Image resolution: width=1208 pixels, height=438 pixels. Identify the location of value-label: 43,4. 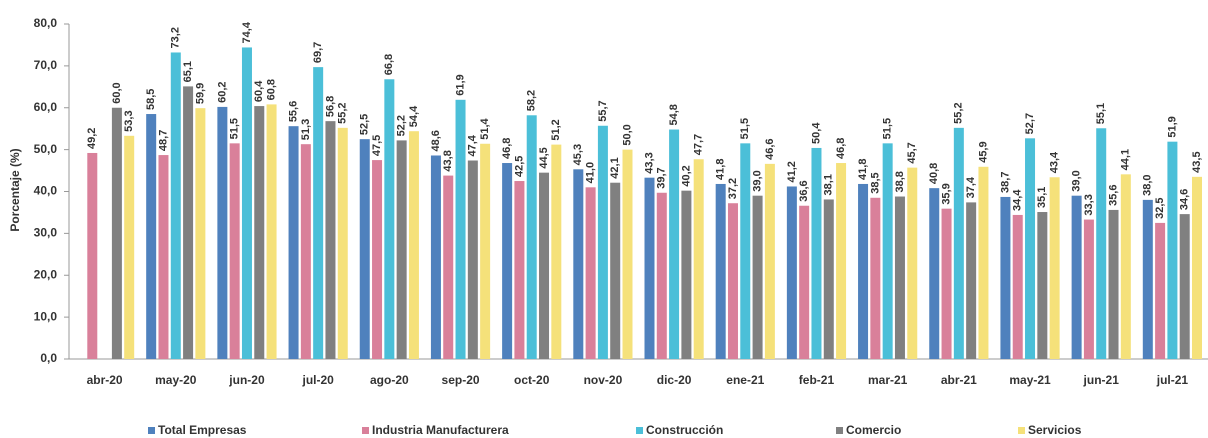
(1055, 162).